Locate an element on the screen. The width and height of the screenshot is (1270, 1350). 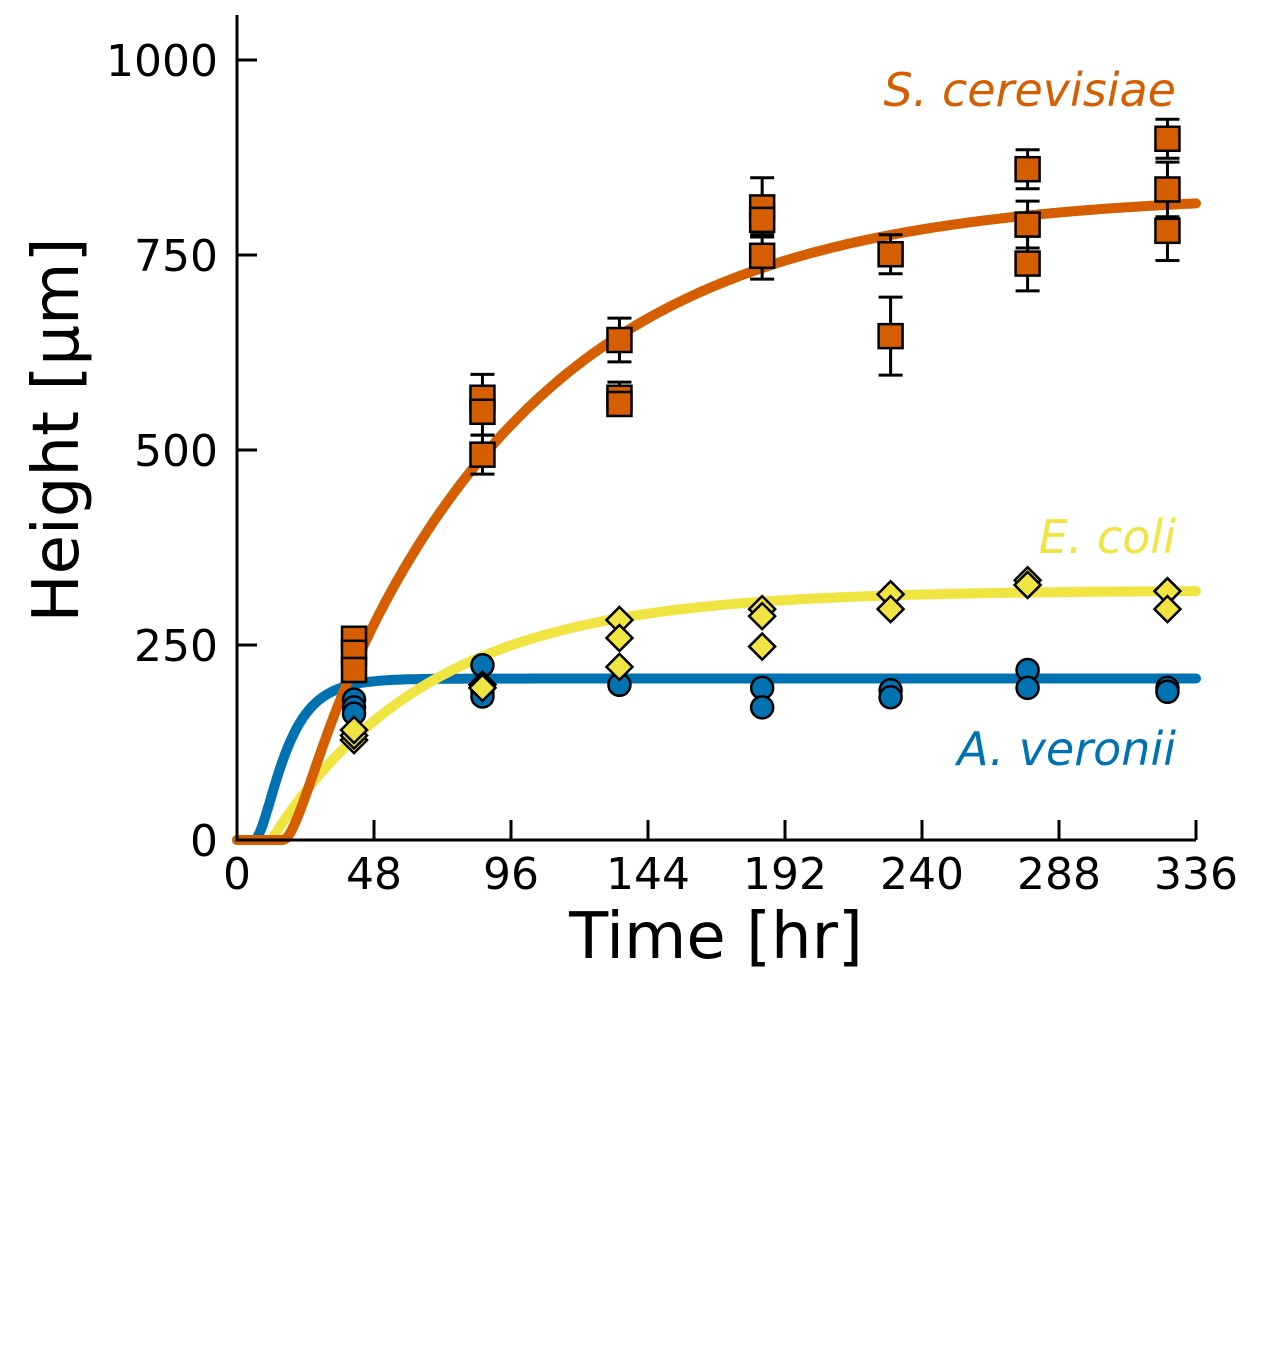
y-tick-label: 500 is located at coordinates (176, 451).